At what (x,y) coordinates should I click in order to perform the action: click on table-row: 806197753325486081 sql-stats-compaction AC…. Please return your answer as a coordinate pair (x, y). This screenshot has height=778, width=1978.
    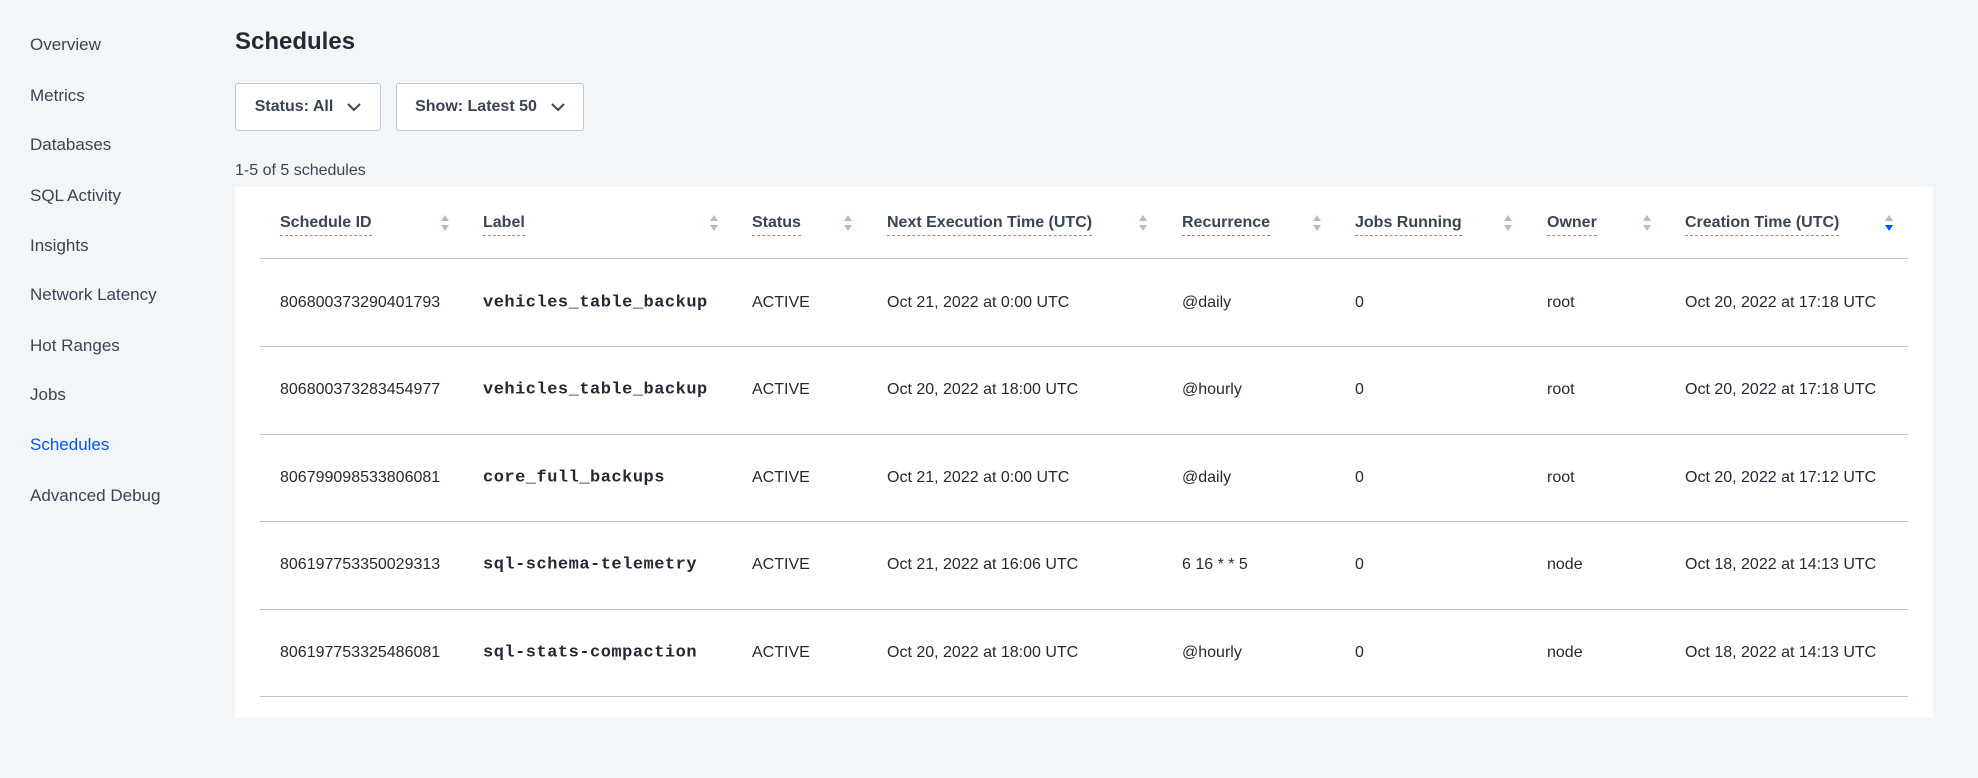
    Looking at the image, I should click on (1084, 653).